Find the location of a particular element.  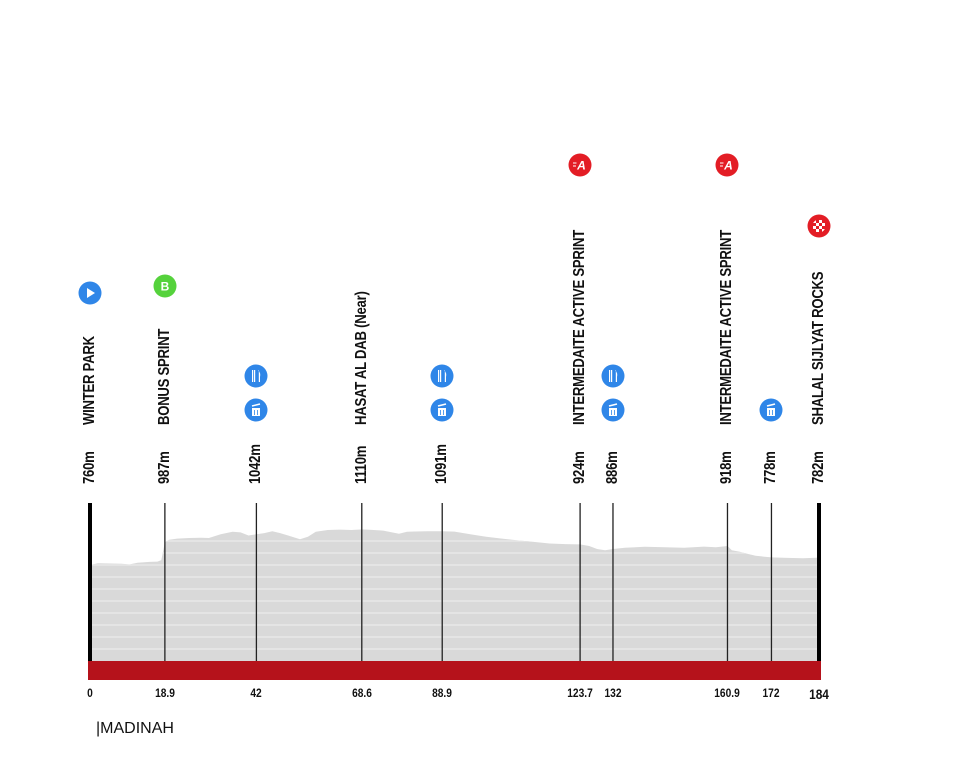

elevation-label: 782m is located at coordinates (818, 467).